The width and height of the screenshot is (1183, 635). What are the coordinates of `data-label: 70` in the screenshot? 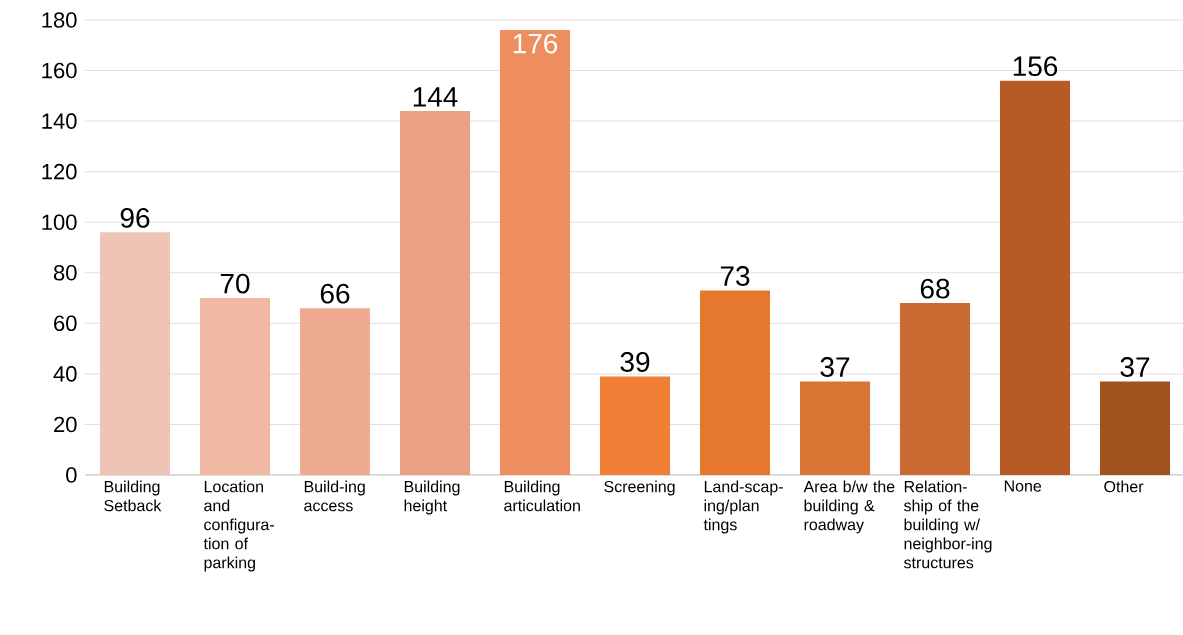 It's located at (235, 283).